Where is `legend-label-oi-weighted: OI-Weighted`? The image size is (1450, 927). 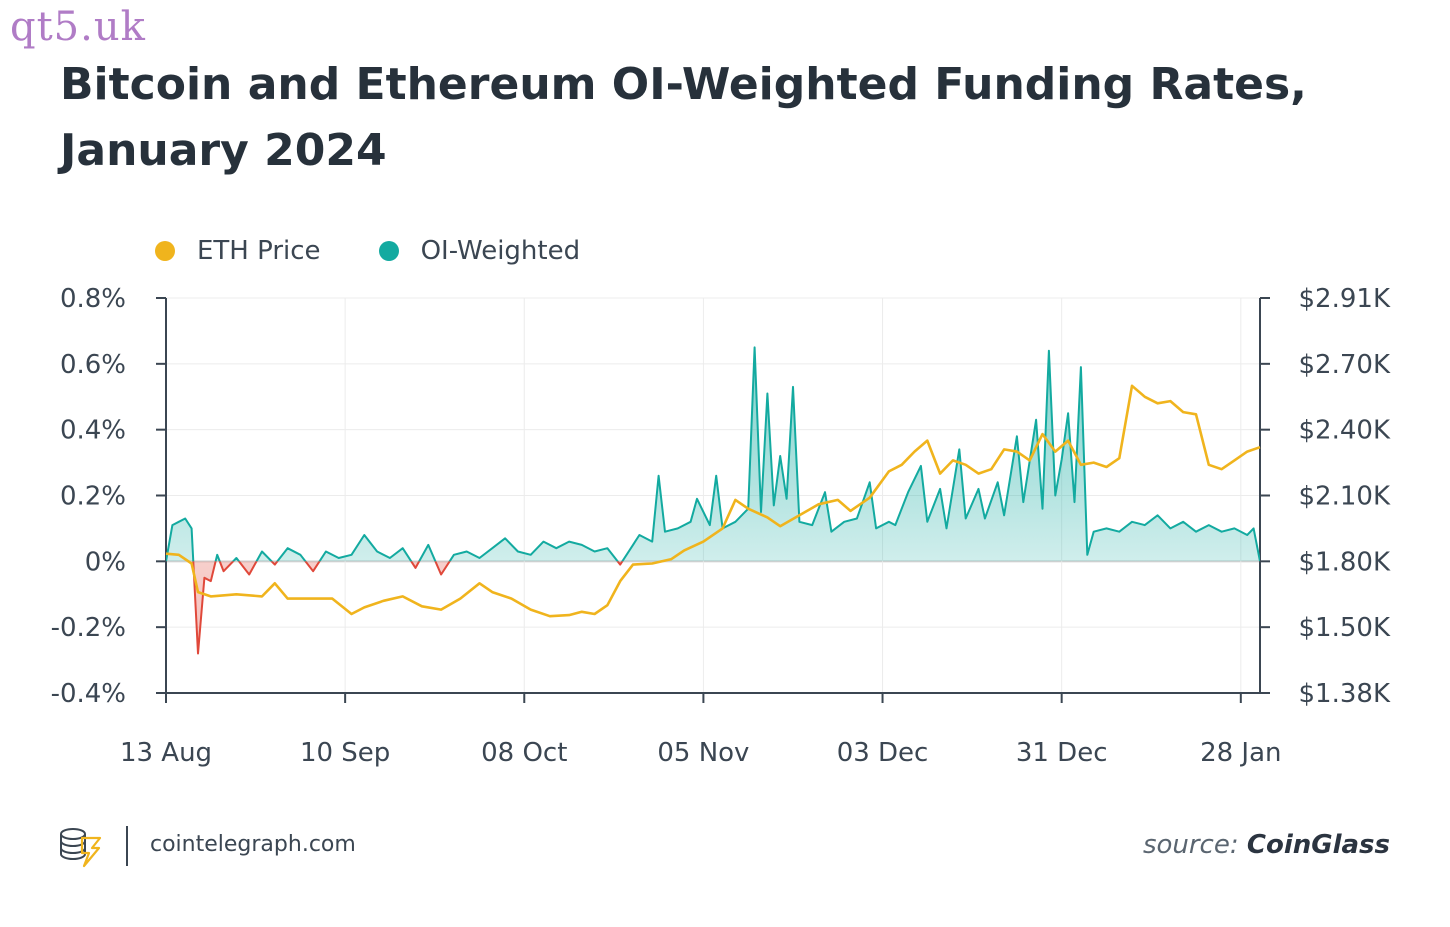
legend-label-oi-weighted: OI-Weighted is located at coordinates (500, 251).